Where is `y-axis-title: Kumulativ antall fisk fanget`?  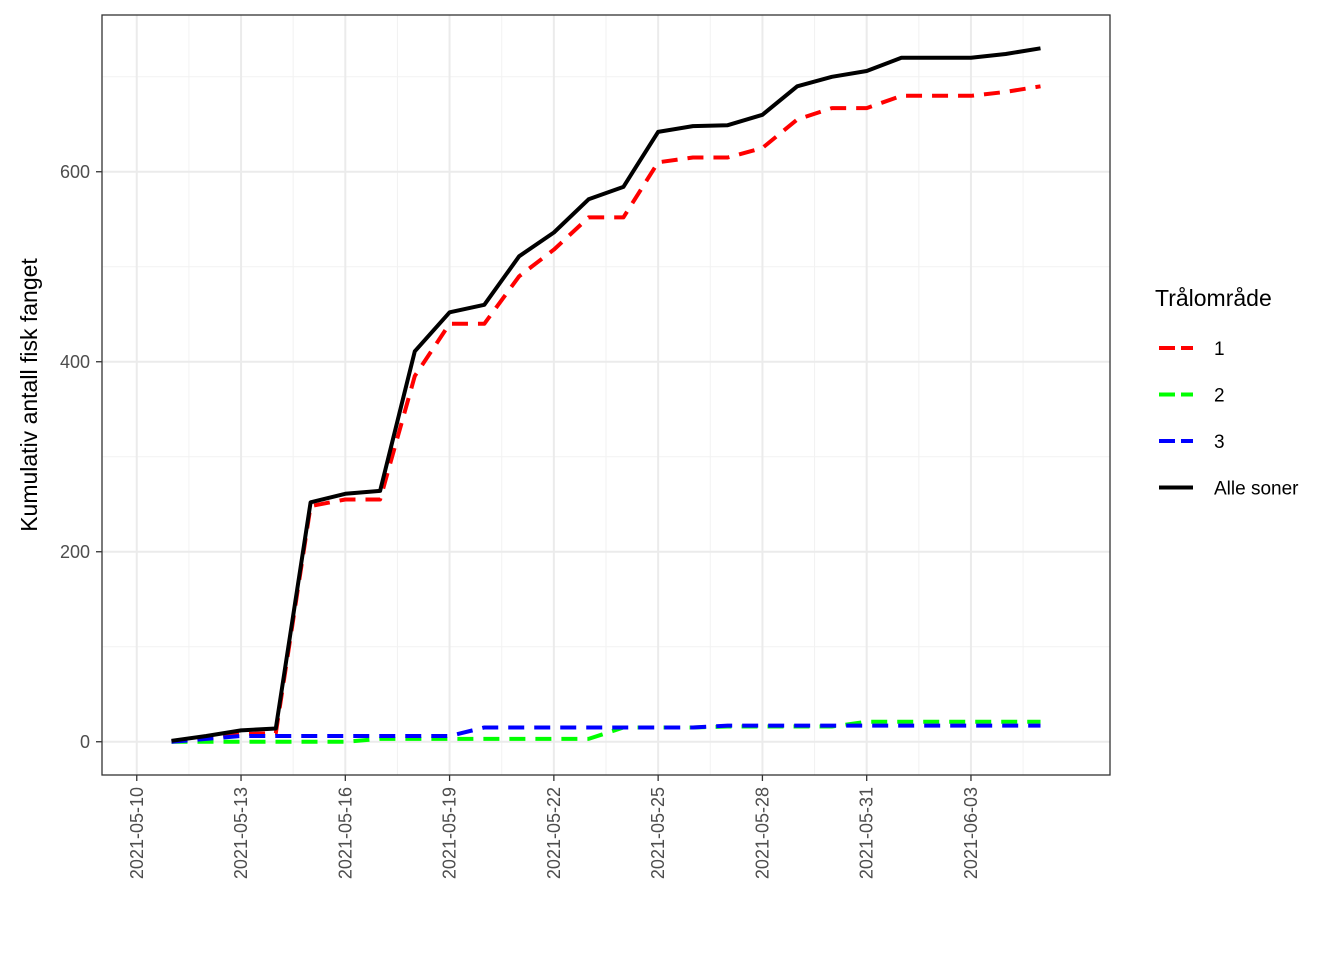 y-axis-title: Kumulativ antall fisk fanget is located at coordinates (29, 395).